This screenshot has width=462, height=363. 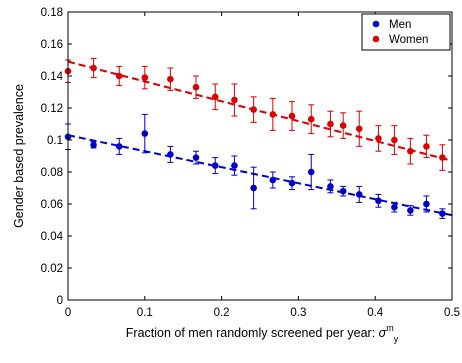 What do you see at coordinates (145, 313) in the screenshot?
I see `x-tick-label: 0.1` at bounding box center [145, 313].